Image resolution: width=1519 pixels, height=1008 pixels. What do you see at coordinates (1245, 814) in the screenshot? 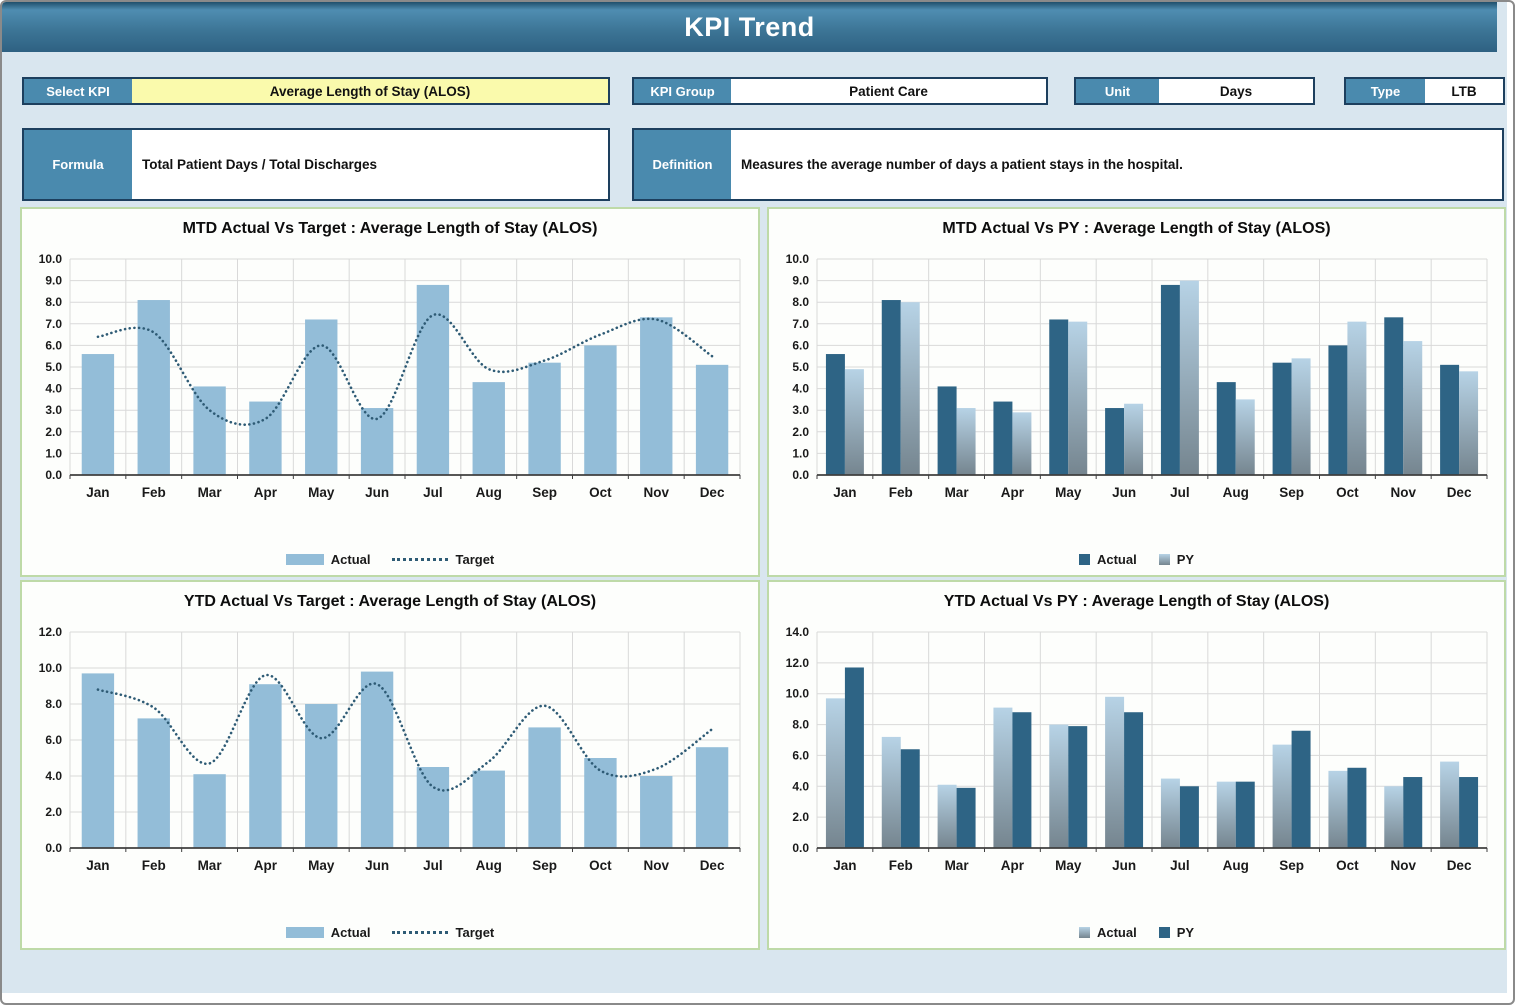
I see `bar-py-aug` at bounding box center [1245, 814].